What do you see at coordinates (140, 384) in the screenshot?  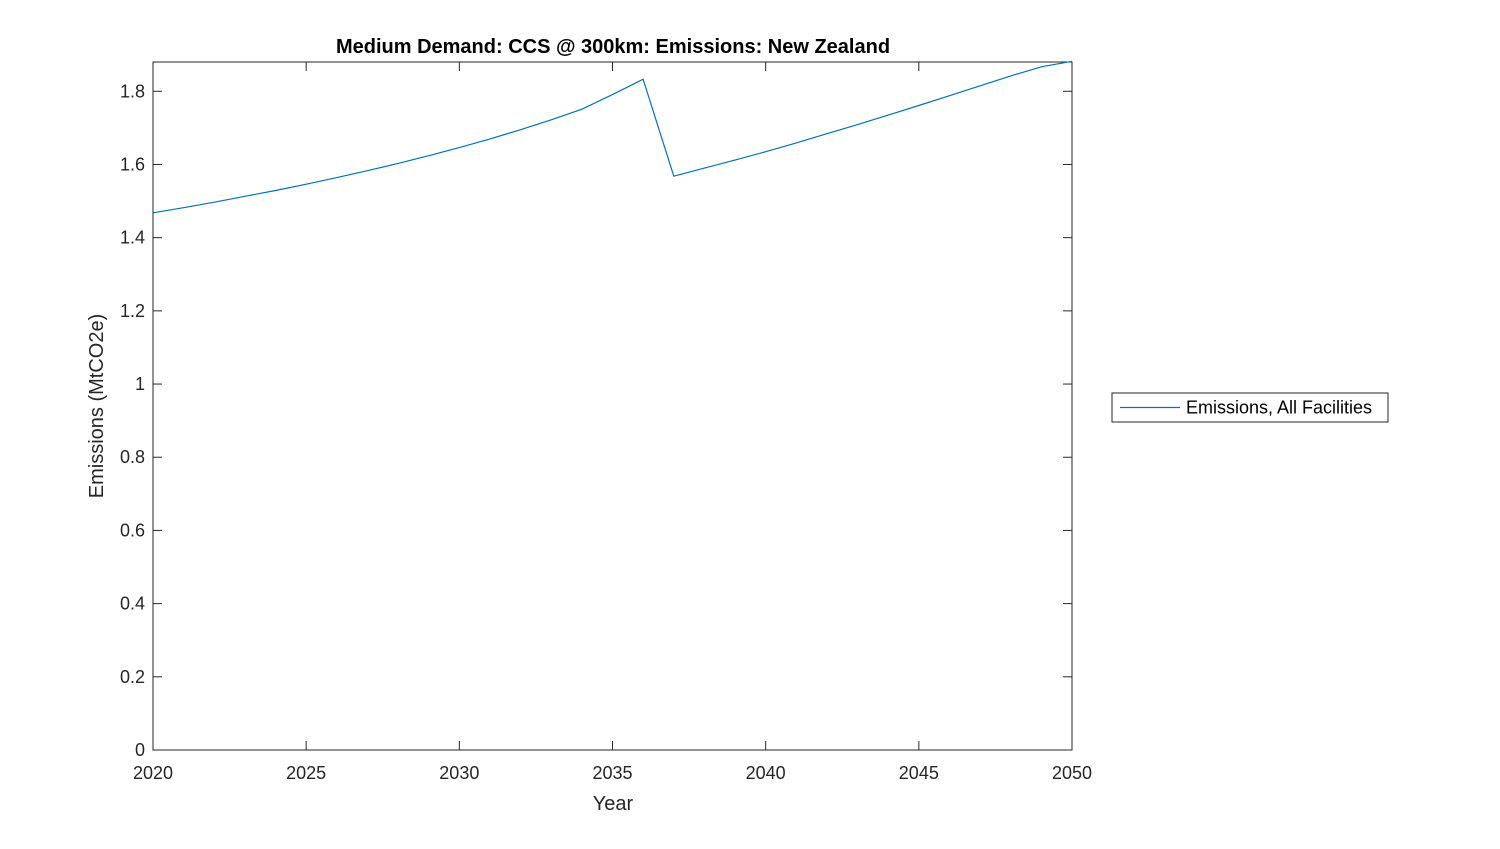 I see `y-tick-label: 1` at bounding box center [140, 384].